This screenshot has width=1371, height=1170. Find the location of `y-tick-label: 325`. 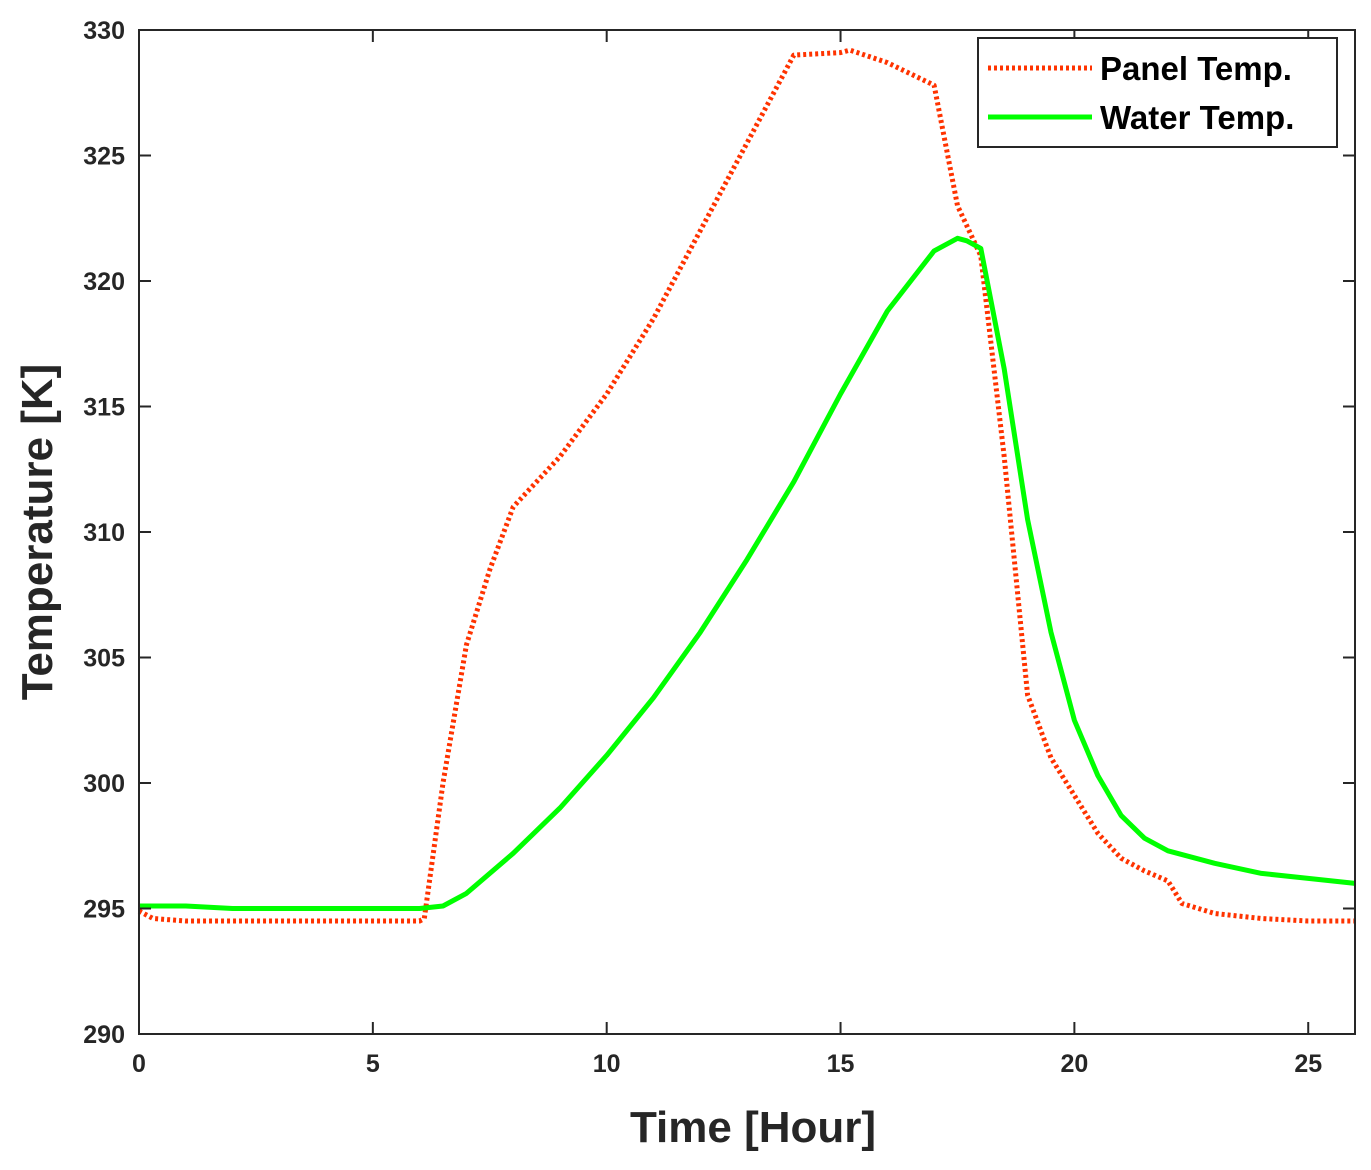

y-tick-label: 325 is located at coordinates (104, 157).